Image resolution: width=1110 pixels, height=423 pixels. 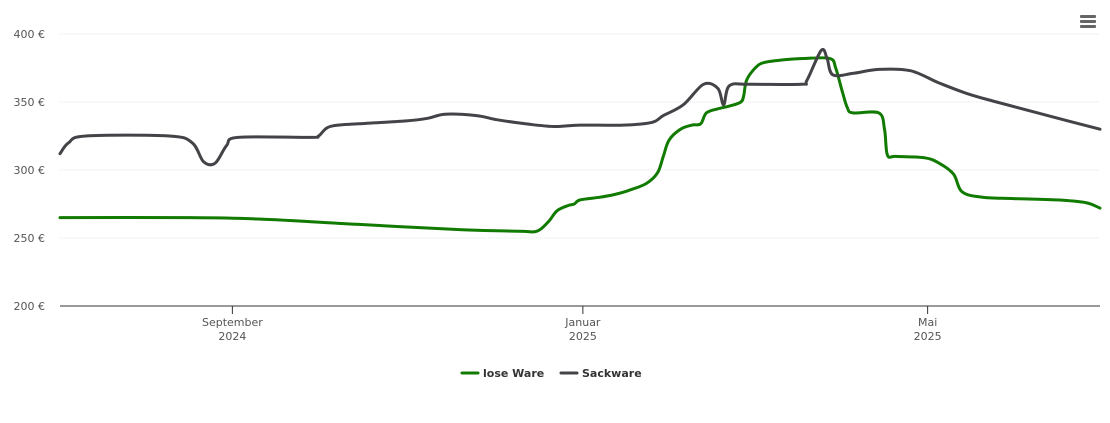 What do you see at coordinates (30, 306) in the screenshot?
I see `y-tick-label-200: 200 €` at bounding box center [30, 306].